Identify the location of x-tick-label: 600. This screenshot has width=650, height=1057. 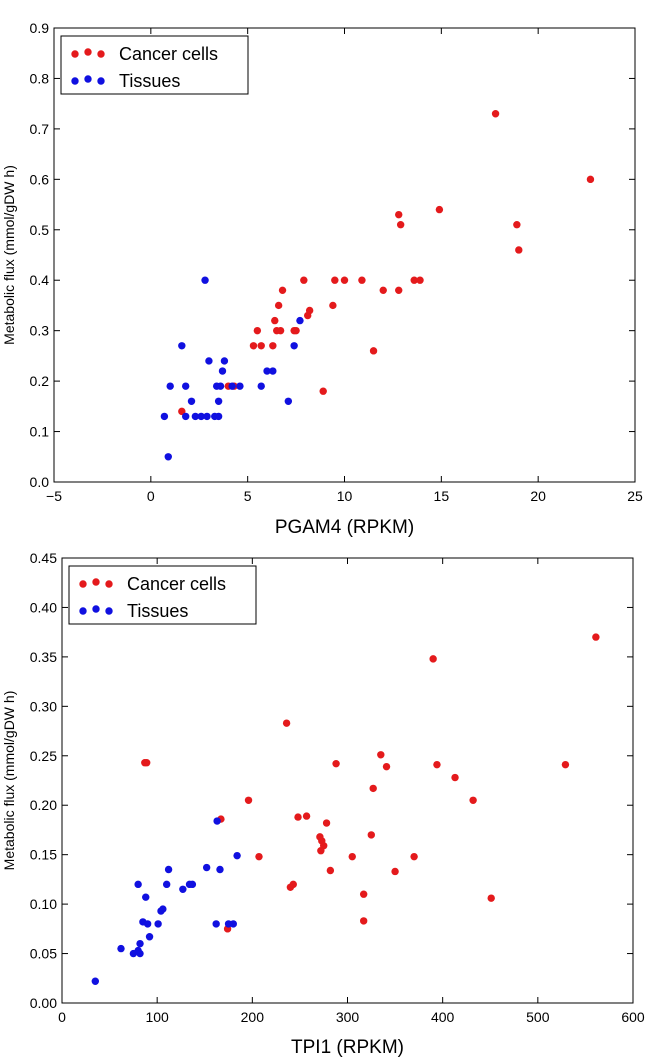
(633, 1017).